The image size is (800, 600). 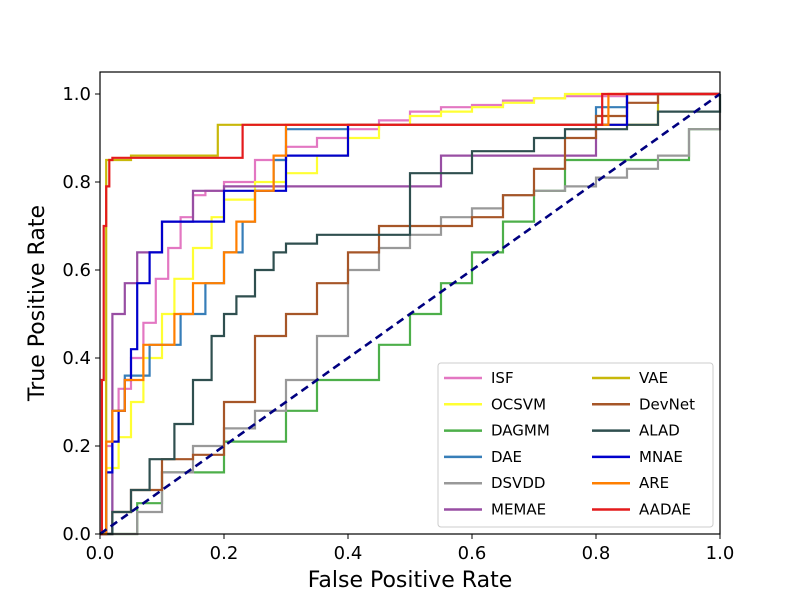 What do you see at coordinates (76, 446) in the screenshot?
I see `y-tick-label: 0.2` at bounding box center [76, 446].